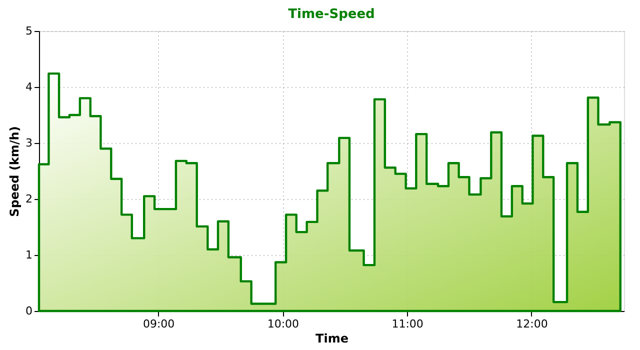  What do you see at coordinates (29, 255) in the screenshot?
I see `y-tick-label: 1` at bounding box center [29, 255].